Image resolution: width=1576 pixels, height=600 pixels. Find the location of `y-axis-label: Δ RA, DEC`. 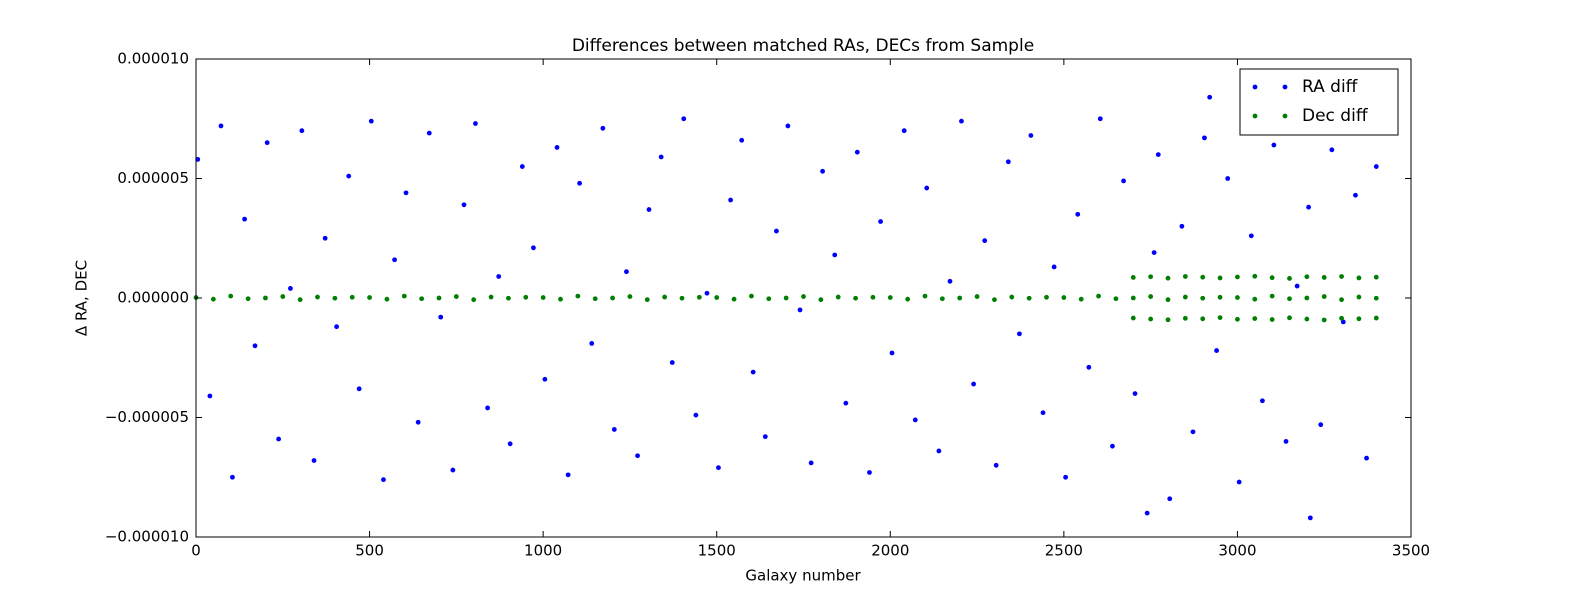

y-axis-label: Δ RA, DEC is located at coordinates (82, 298).